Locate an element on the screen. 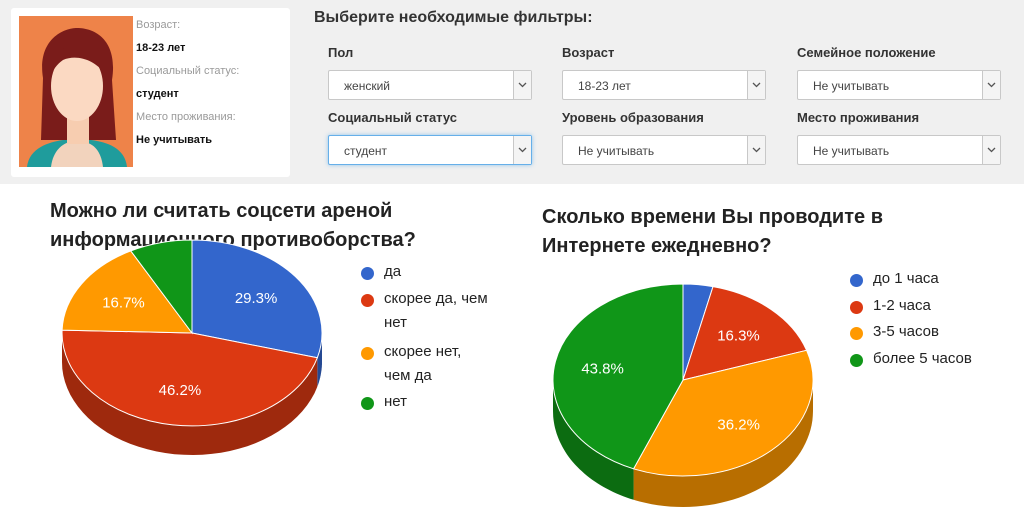 The width and height of the screenshot is (1024, 529). chart-2-title-line: Сколько времени Вы проводите в is located at coordinates (712, 217).